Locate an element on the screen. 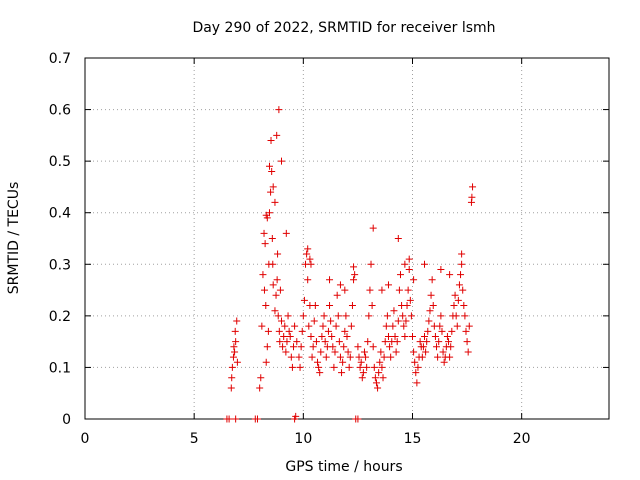 The image size is (640, 480). x-tick-label: 10 is located at coordinates (303, 439).